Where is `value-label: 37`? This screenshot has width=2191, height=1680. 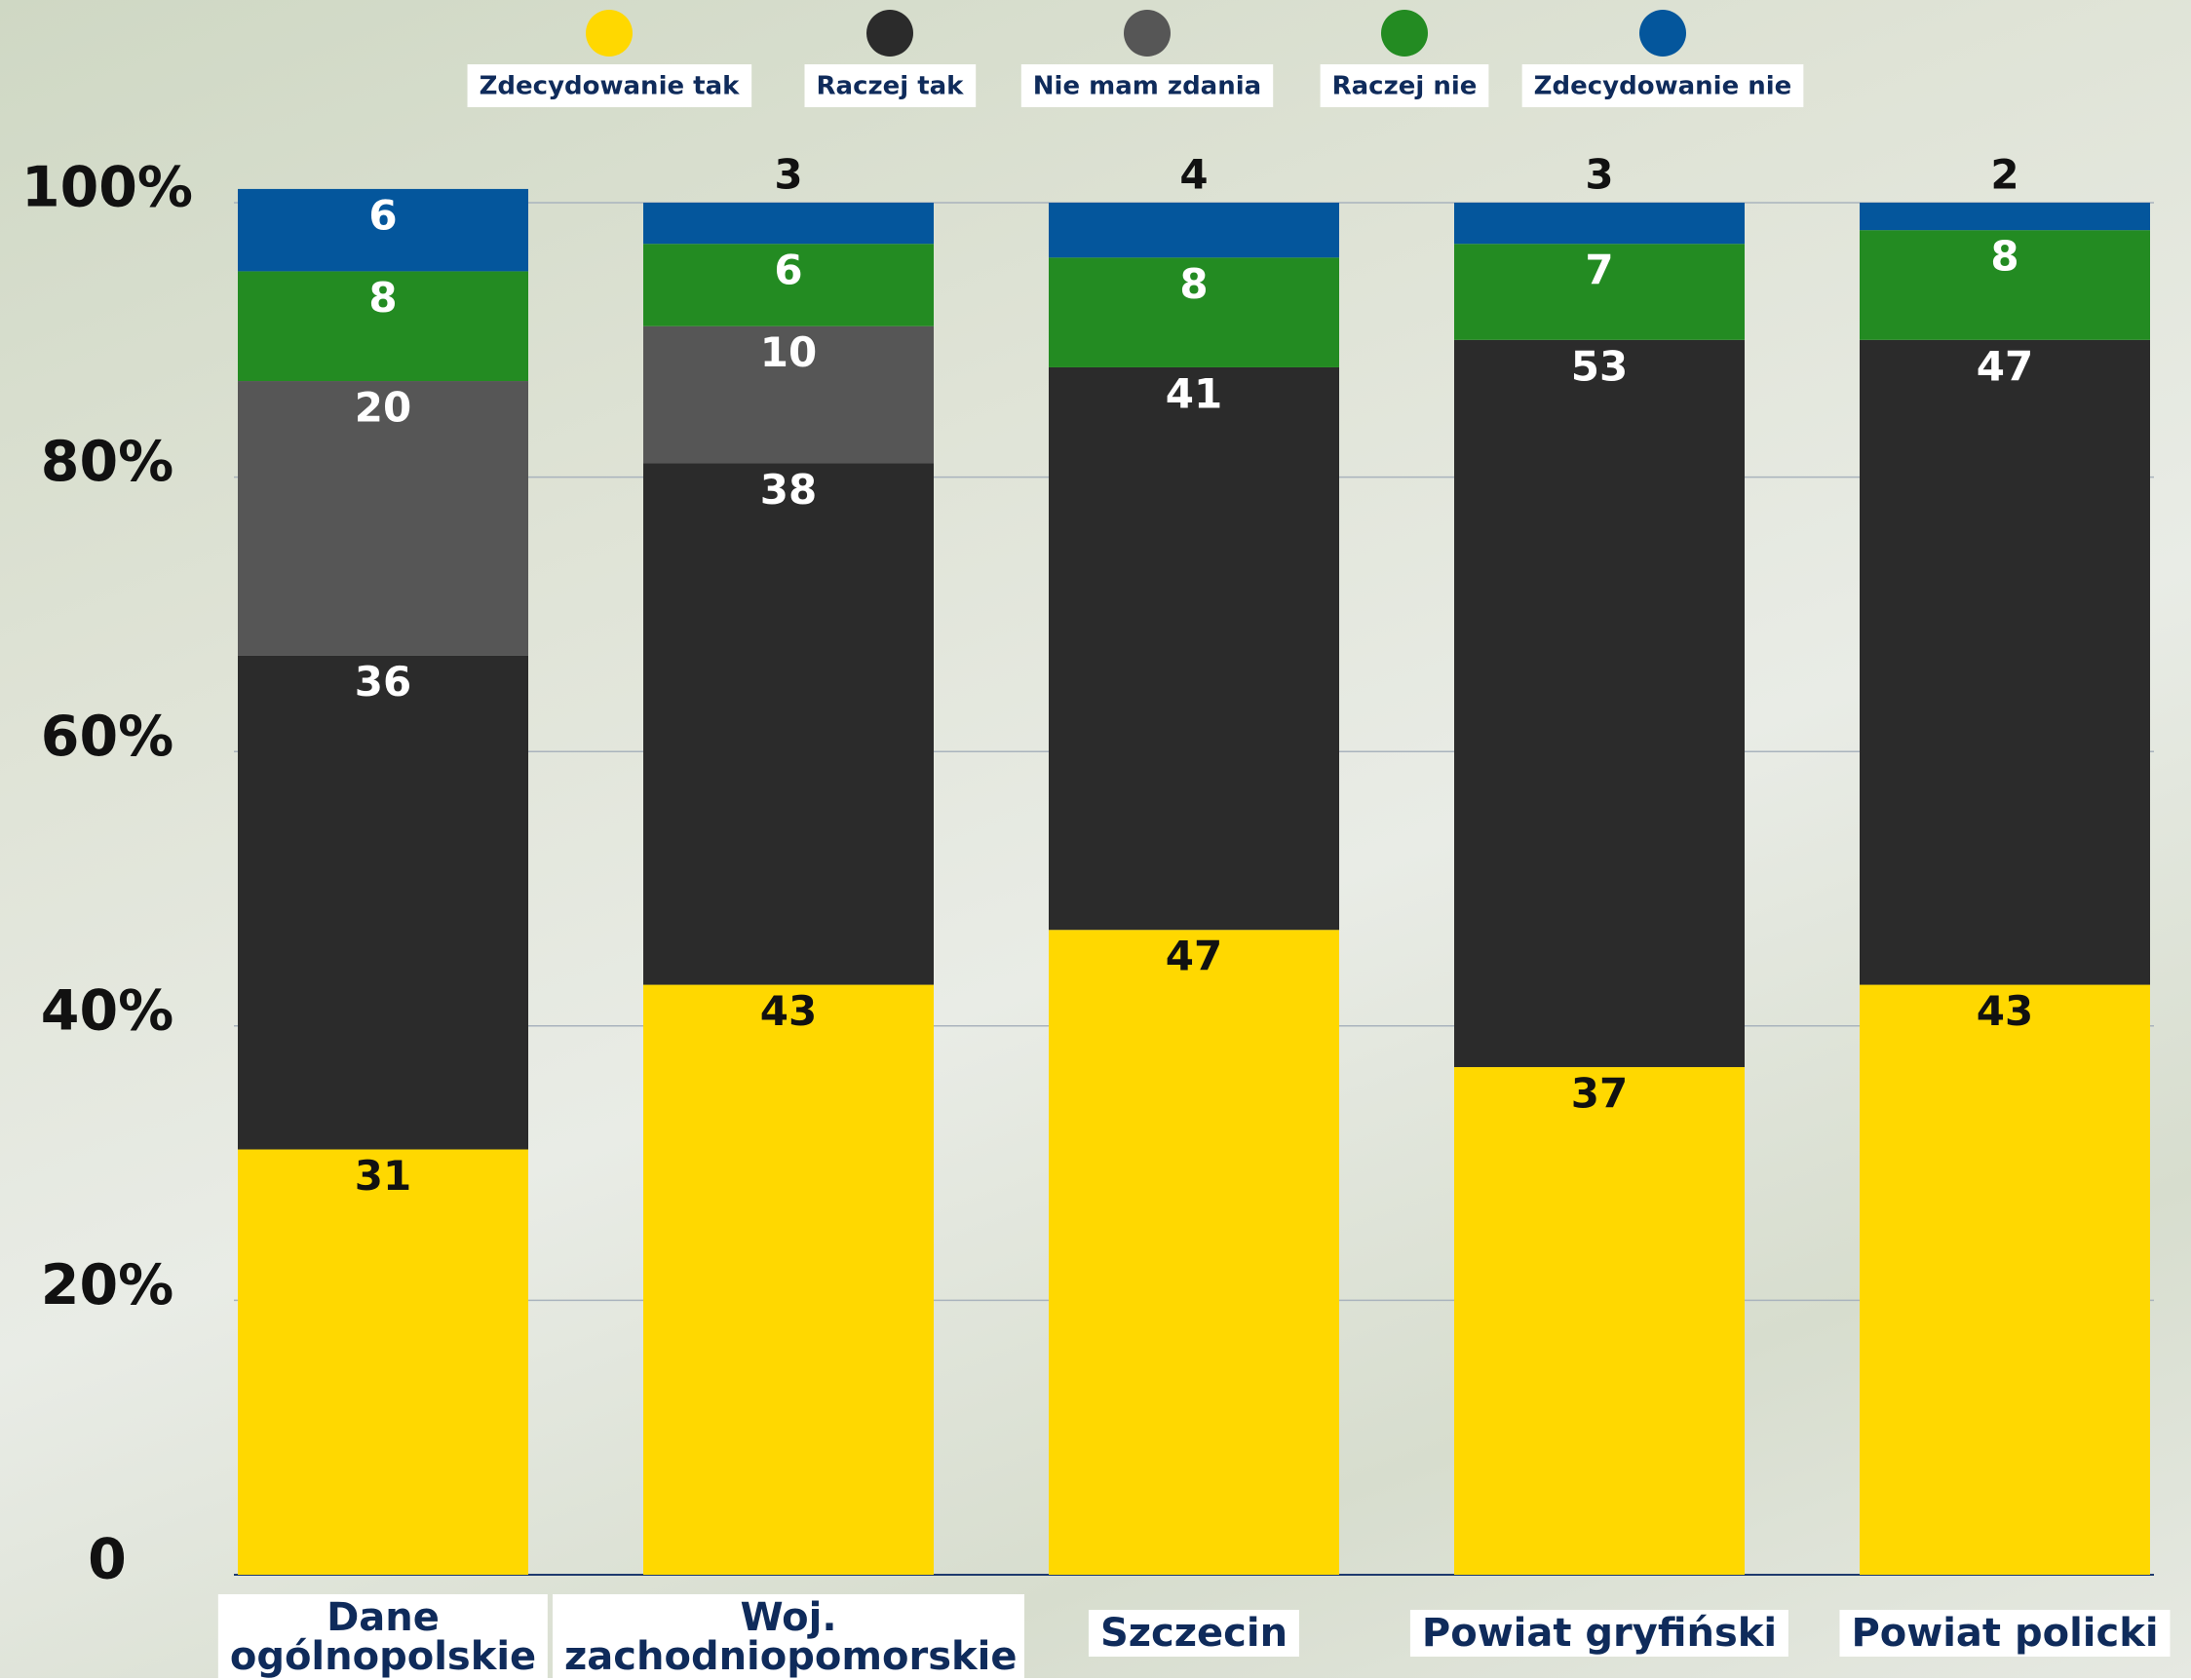 value-label: 37 is located at coordinates (1599, 1094).